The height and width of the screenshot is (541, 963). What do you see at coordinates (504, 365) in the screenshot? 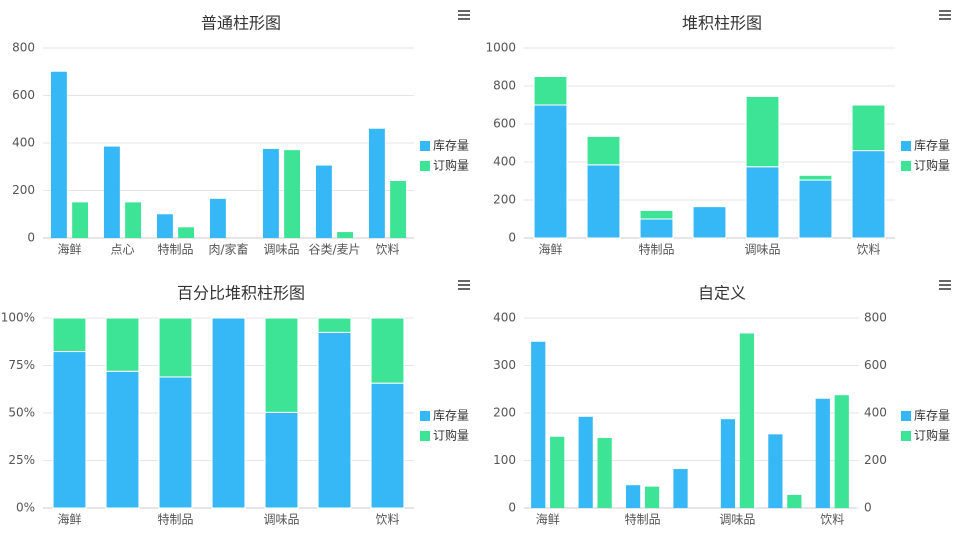
I see `y-tick-label: 300` at bounding box center [504, 365].